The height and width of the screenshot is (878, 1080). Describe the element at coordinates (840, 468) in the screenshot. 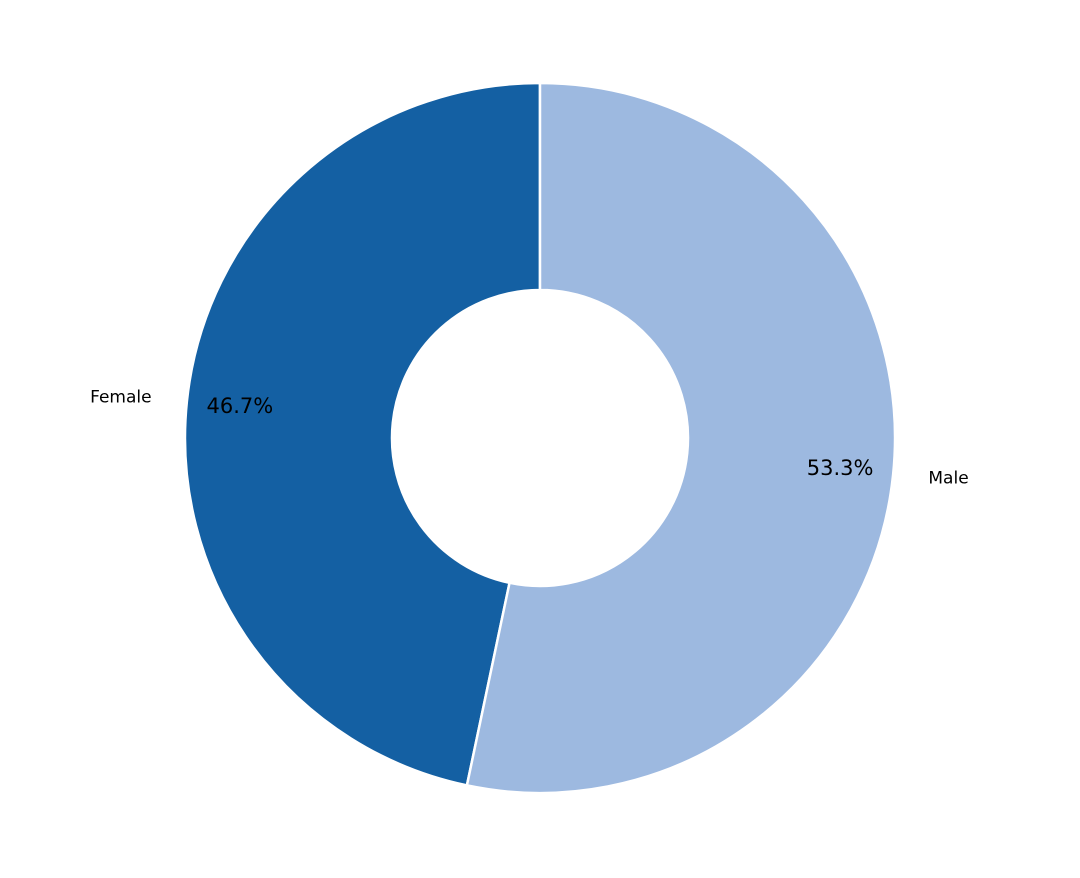

I see `percent-label: 53.3%` at that location.